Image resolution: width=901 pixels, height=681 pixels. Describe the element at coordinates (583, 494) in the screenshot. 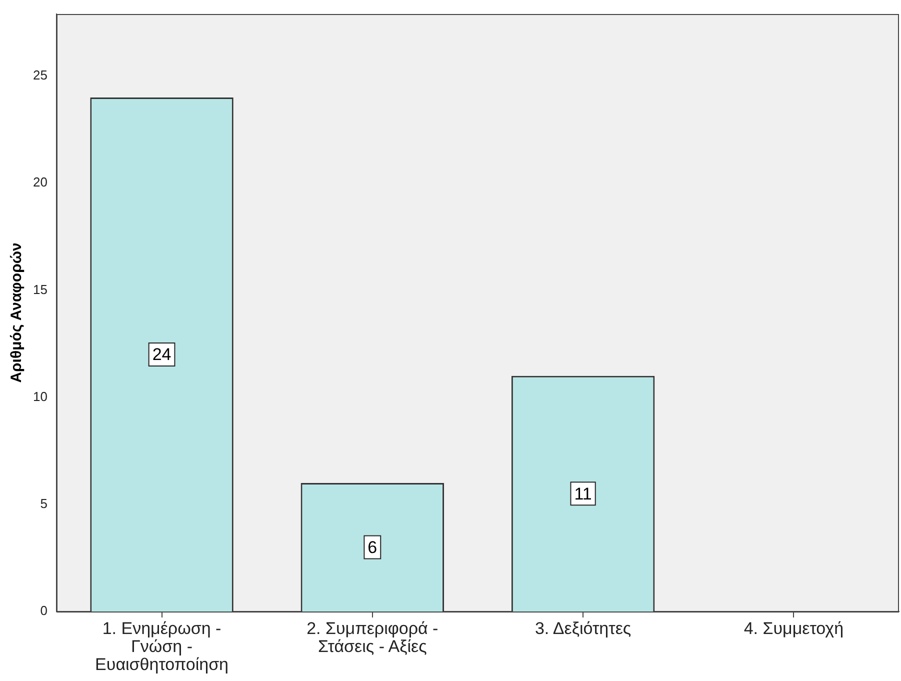

I see `data-label: 11` at that location.